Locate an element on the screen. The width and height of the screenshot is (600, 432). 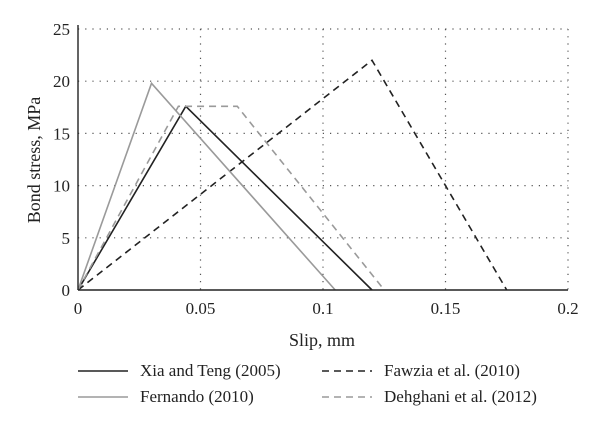
legend-item-dehghani-et-al-2012: Dehghani et al. (2012) is located at coordinates (429, 396).